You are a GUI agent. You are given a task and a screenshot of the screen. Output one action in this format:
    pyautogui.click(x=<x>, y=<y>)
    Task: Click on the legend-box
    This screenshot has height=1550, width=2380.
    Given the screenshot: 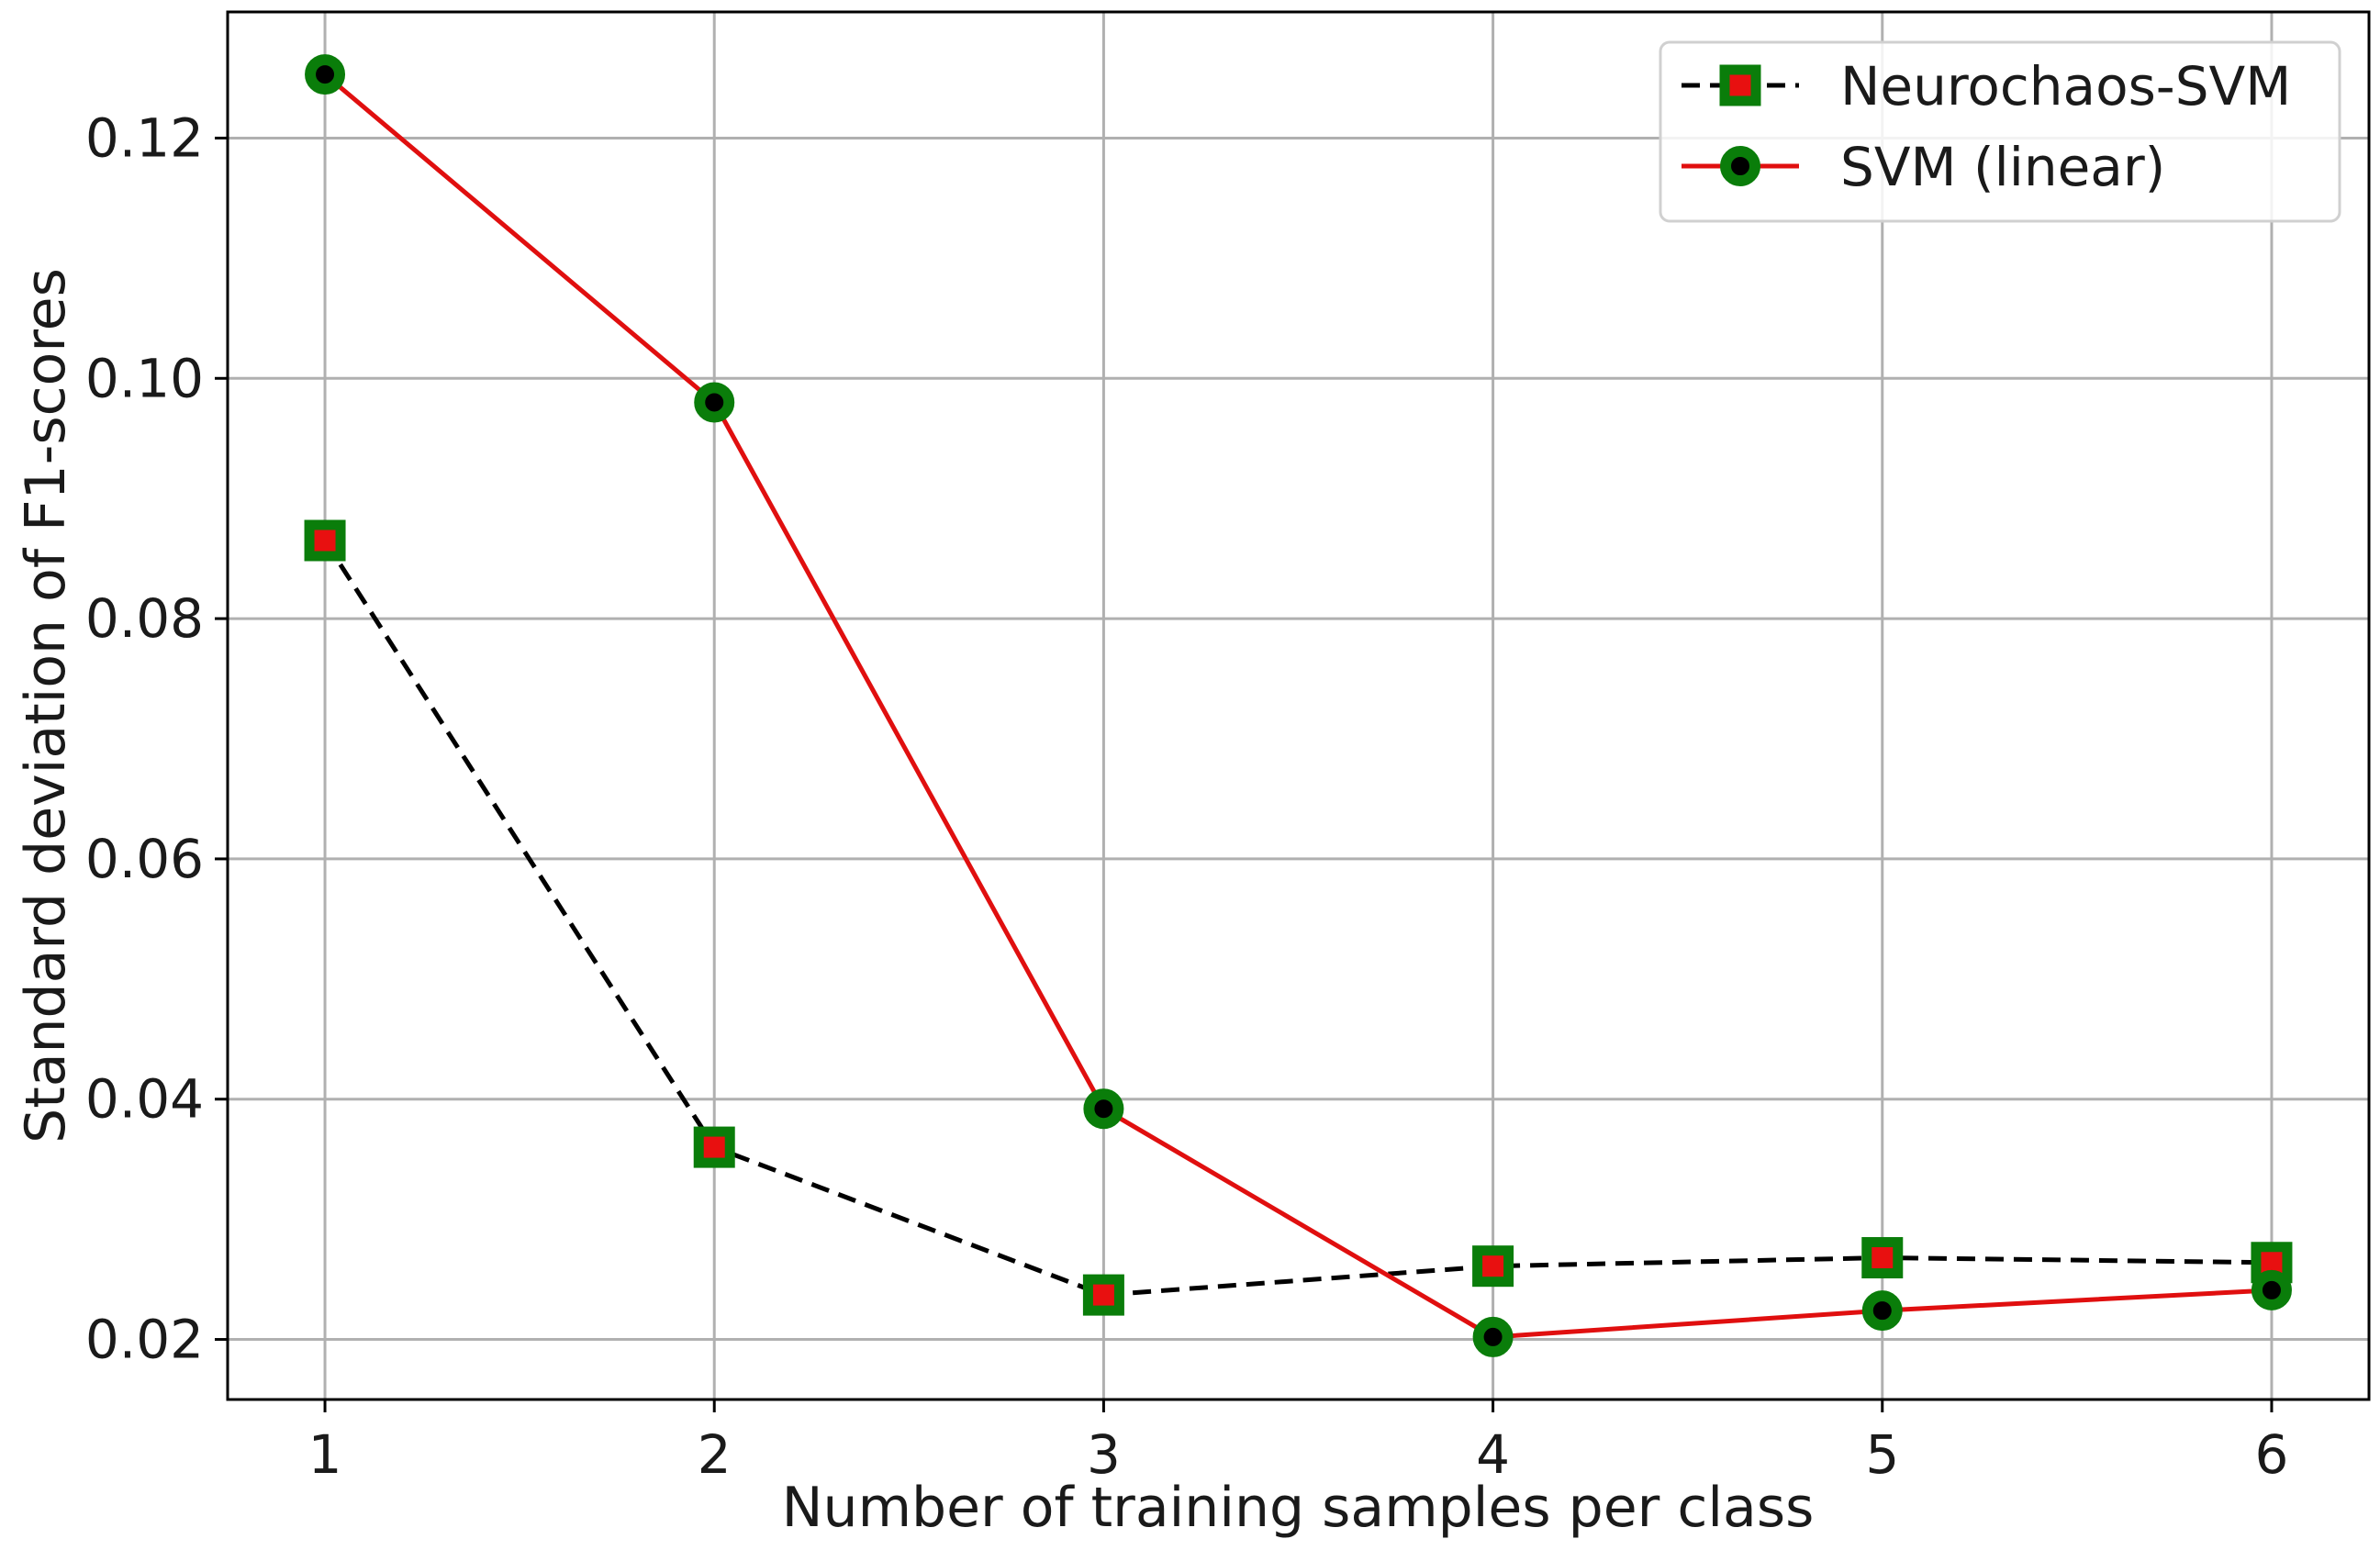 What is the action you would take?
    pyautogui.click(x=2000, y=131)
    